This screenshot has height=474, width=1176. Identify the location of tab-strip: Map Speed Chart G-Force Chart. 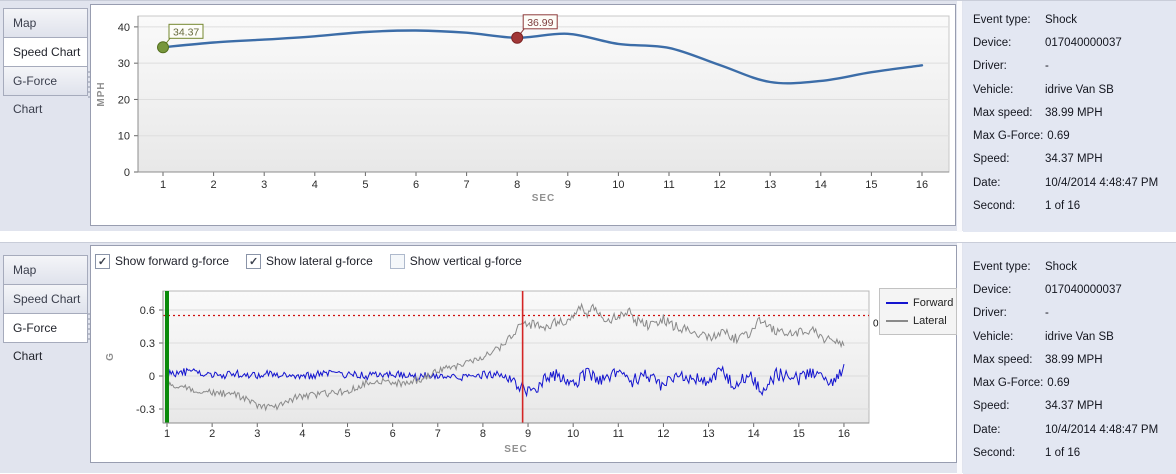
(45, 309).